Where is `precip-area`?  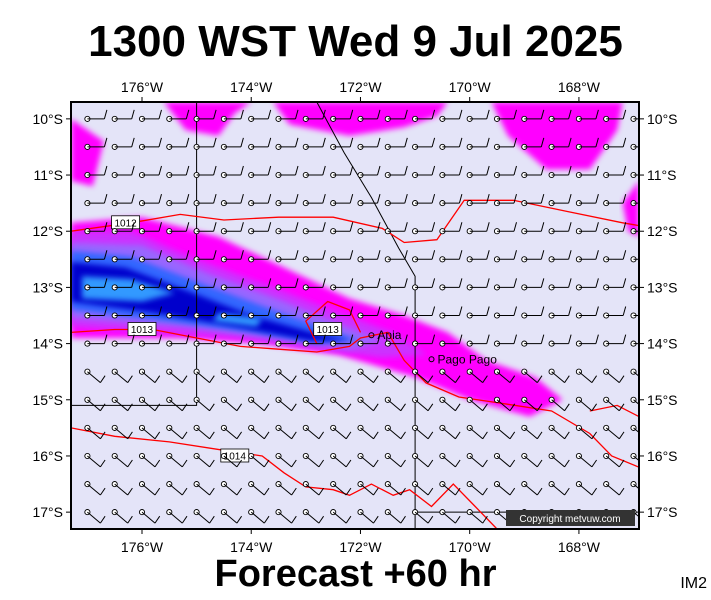 precip-area is located at coordinates (87, 152).